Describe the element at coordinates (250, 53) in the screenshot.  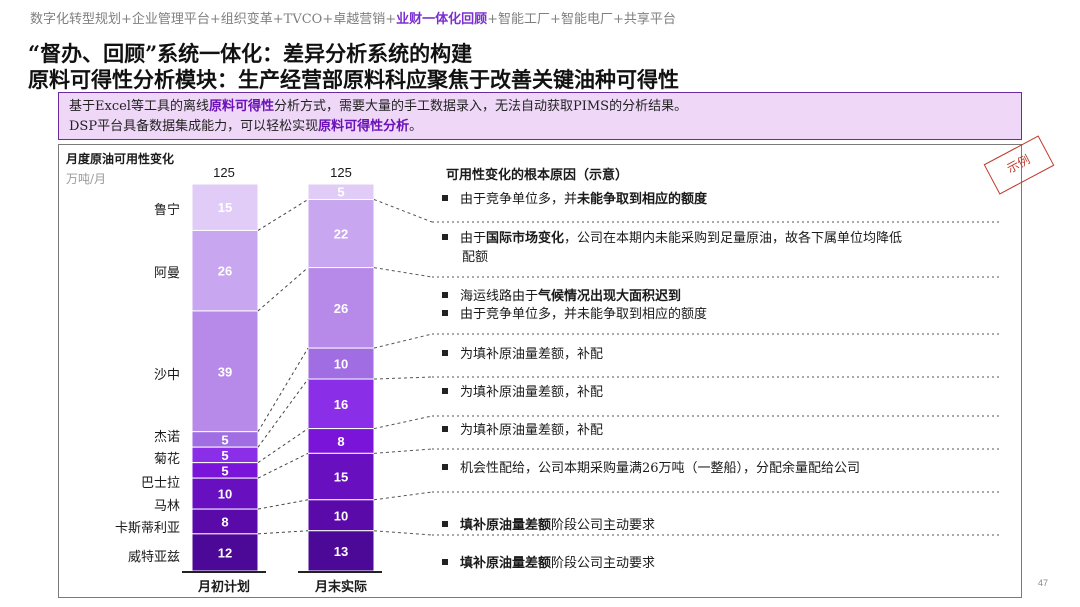
I see `page-title: “督办、回顾”系统一体化：差异分析系统的构建` at that location.